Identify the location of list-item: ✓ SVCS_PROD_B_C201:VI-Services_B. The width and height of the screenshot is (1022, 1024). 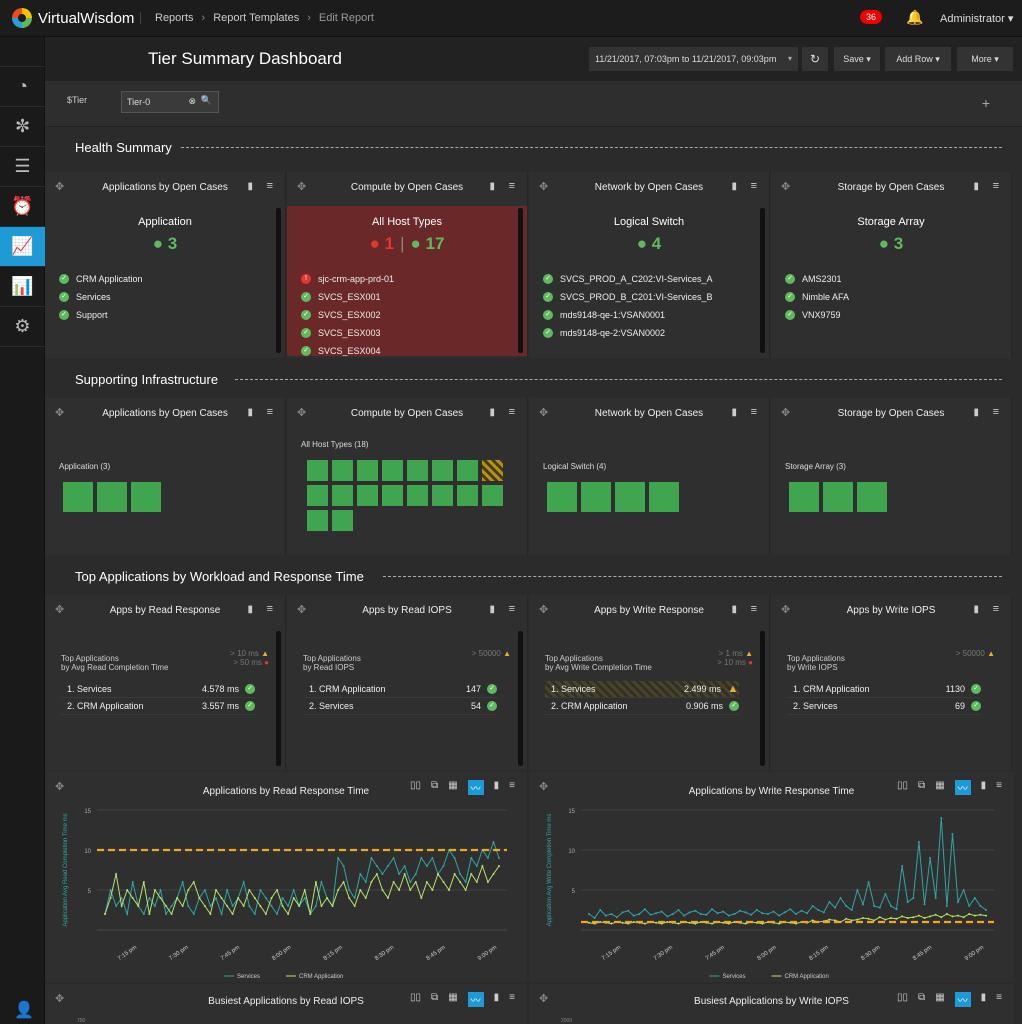
(656, 297).